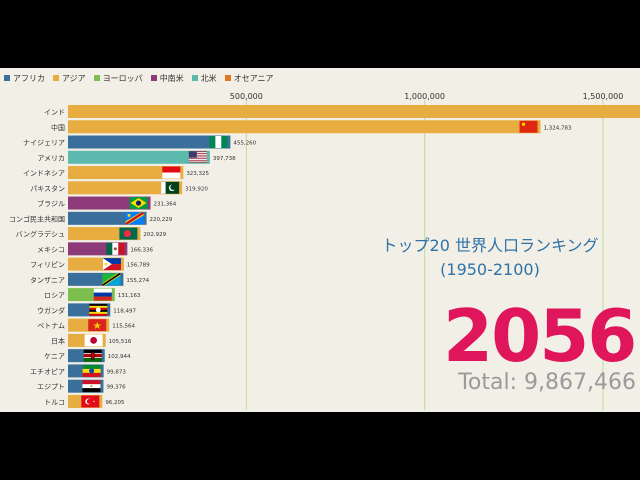 Image resolution: width=640 pixels, height=480 pixels. What do you see at coordinates (154, 235) in the screenshot?
I see `value-label: 202,929` at bounding box center [154, 235].